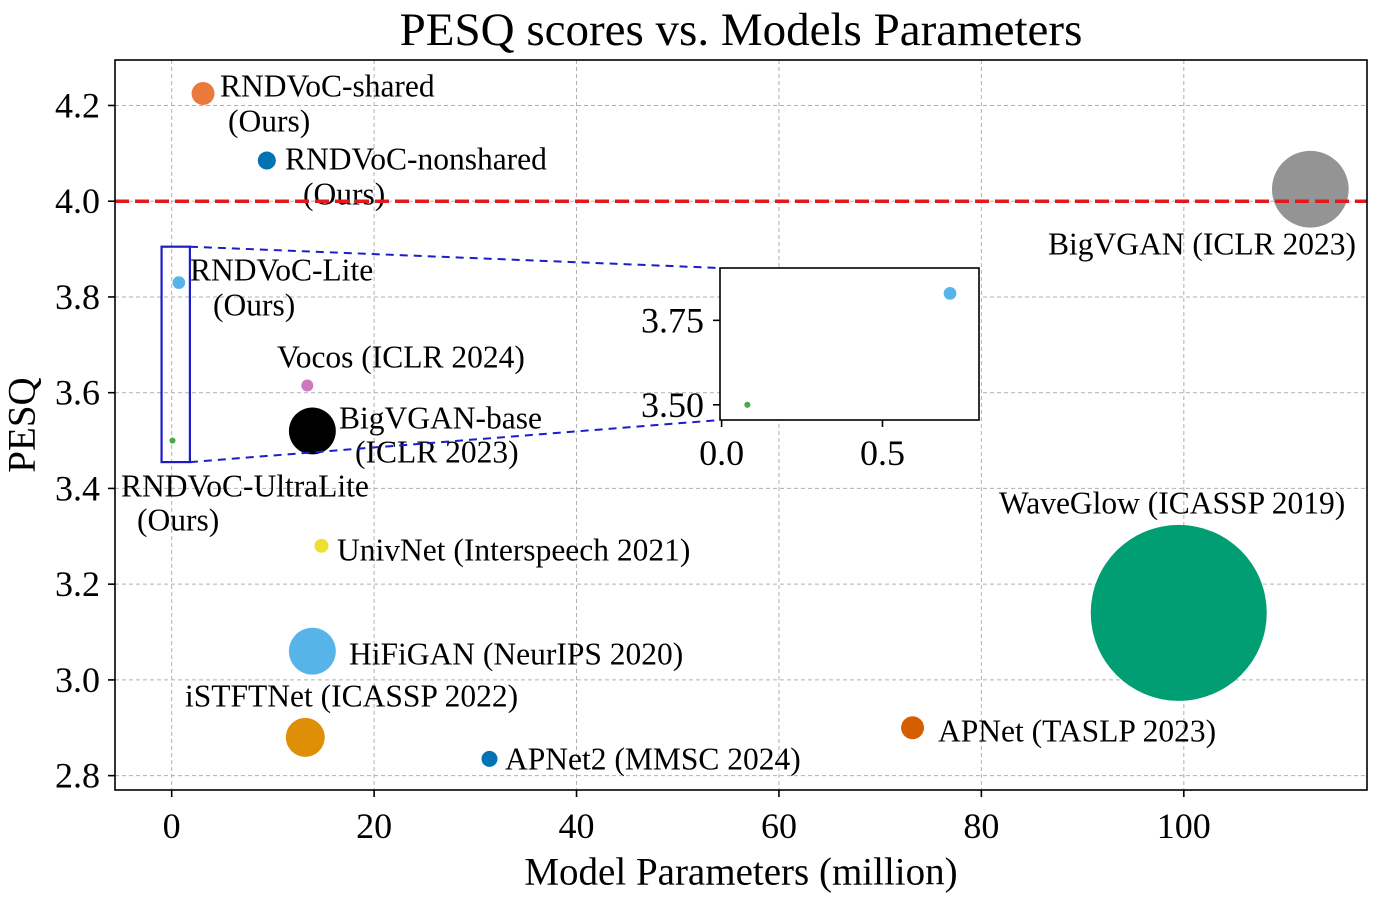 The image size is (1381, 901). I want to click on inset-axes: 0.0 0.5 3.50 3.75, so click(810, 370).